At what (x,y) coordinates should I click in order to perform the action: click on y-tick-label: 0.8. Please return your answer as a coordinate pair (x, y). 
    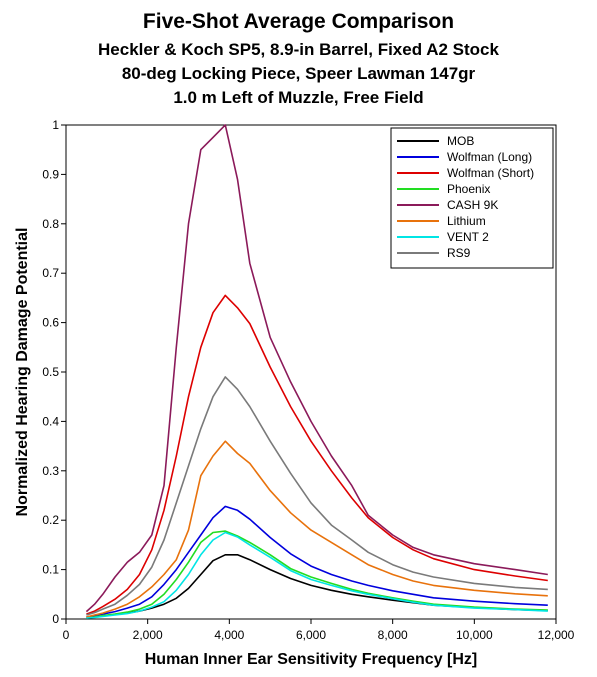
    Looking at the image, I should click on (50, 224).